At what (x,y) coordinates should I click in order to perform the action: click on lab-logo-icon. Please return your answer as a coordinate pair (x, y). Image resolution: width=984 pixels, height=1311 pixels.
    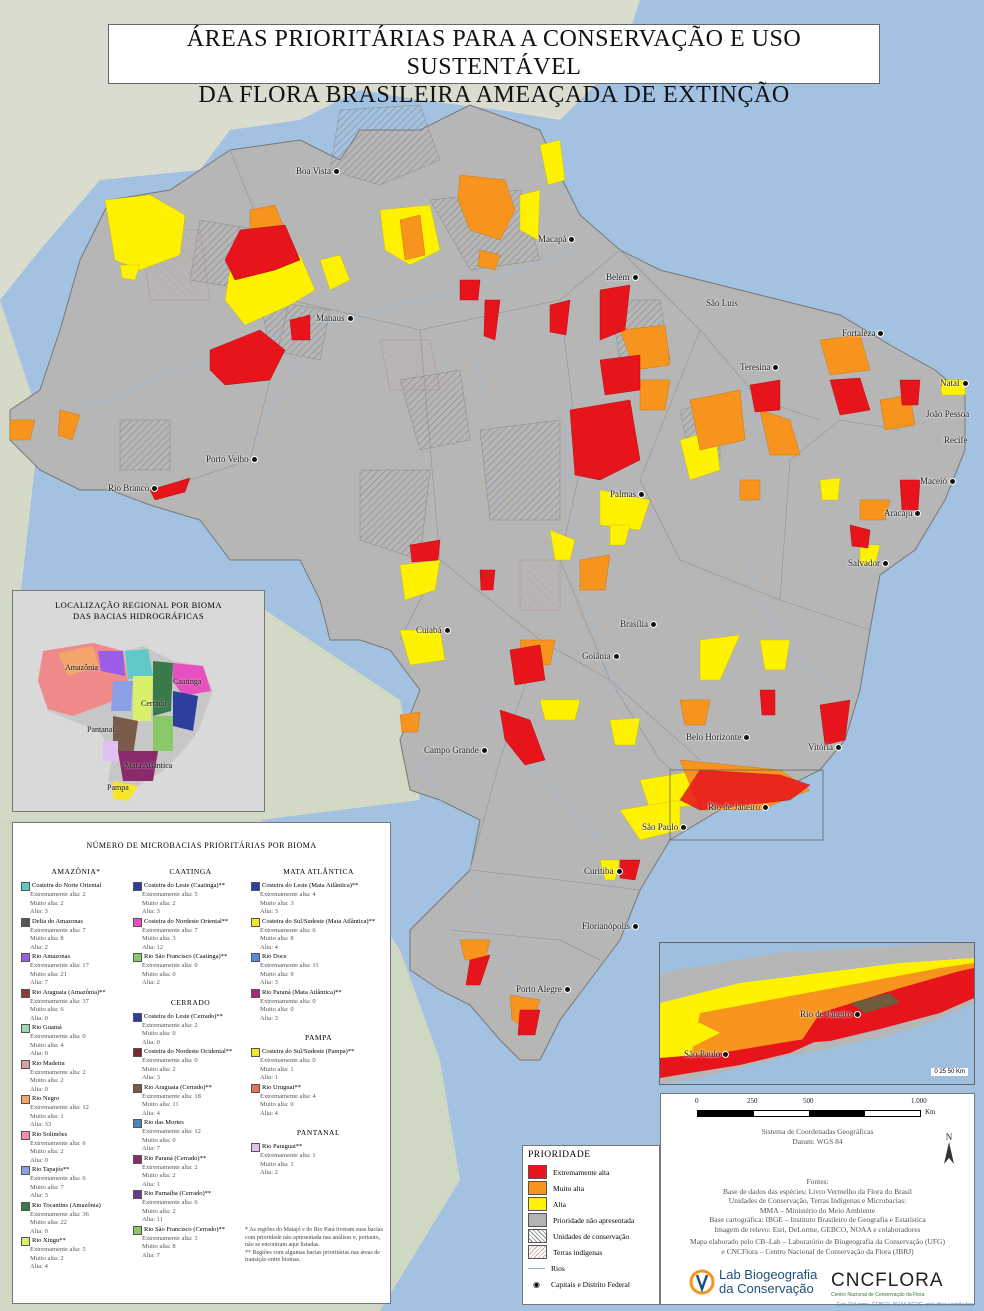
    Looking at the image, I should click on (702, 1282).